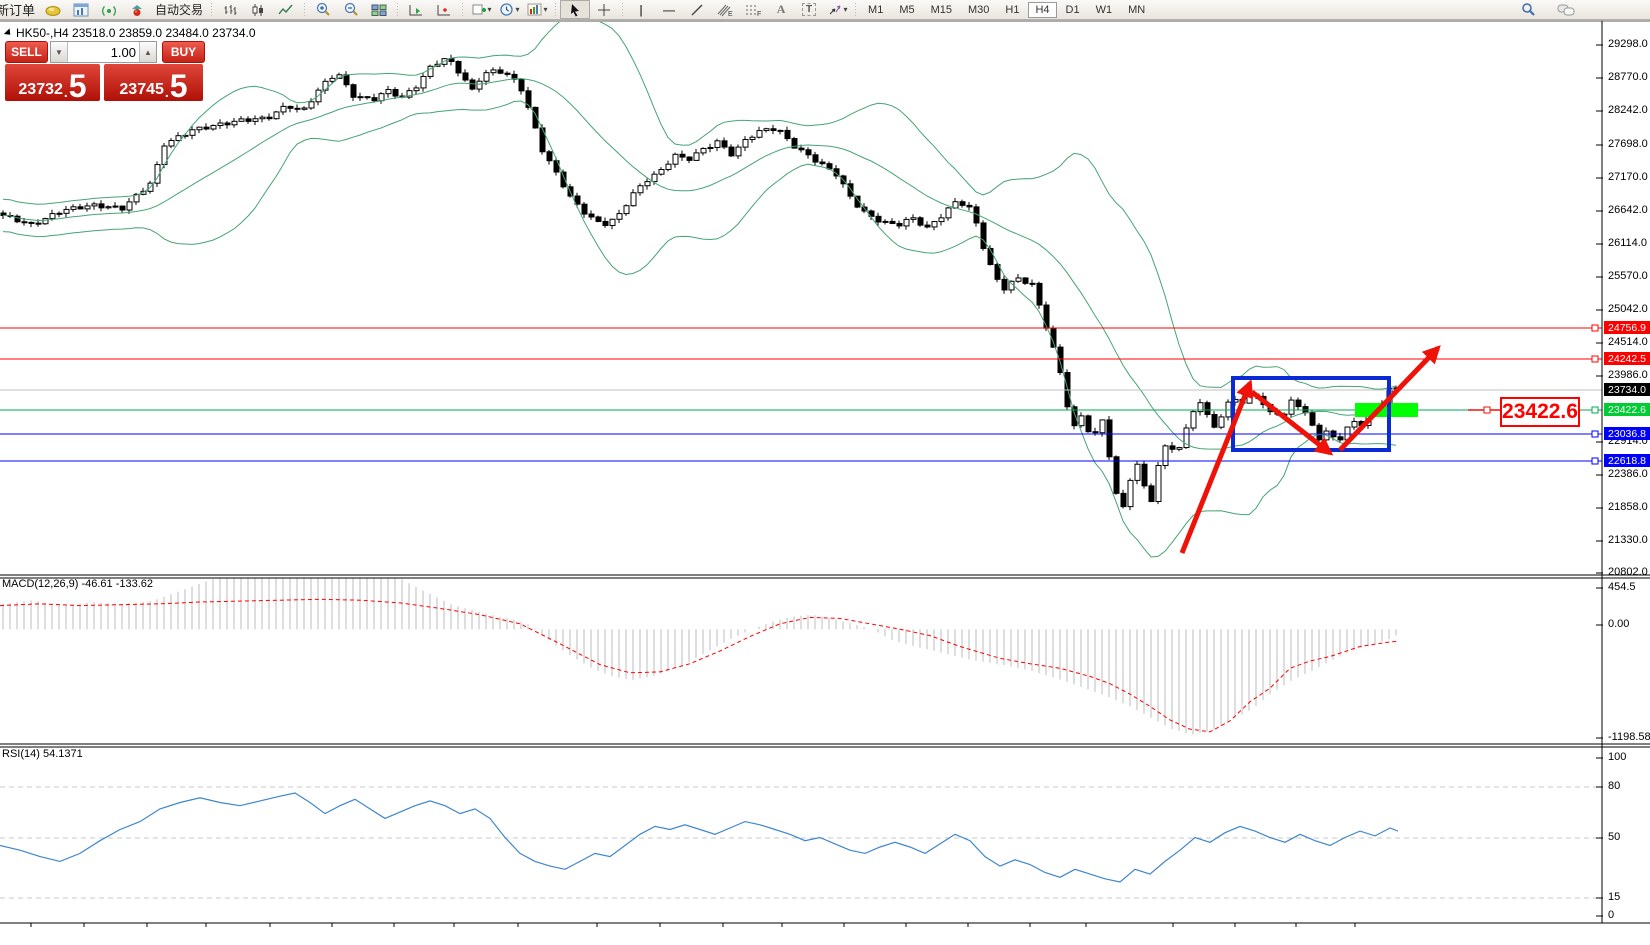  Describe the element at coordinates (1619, 624) in the screenshot. I see `macd-axis-tick: 0.00` at that location.